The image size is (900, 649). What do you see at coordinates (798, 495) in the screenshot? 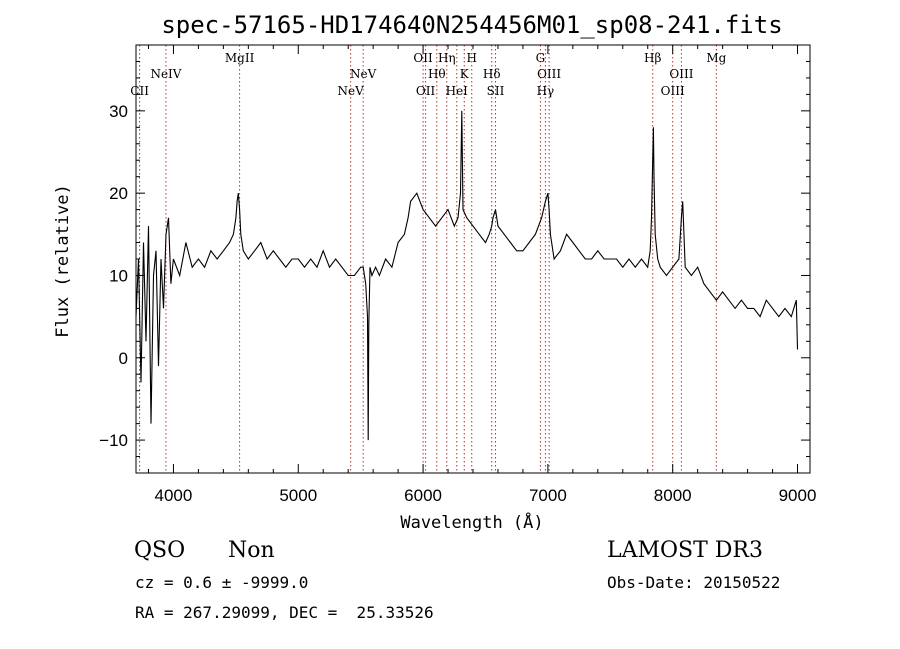
I see `x-tick-label-5: 9000` at bounding box center [798, 495].